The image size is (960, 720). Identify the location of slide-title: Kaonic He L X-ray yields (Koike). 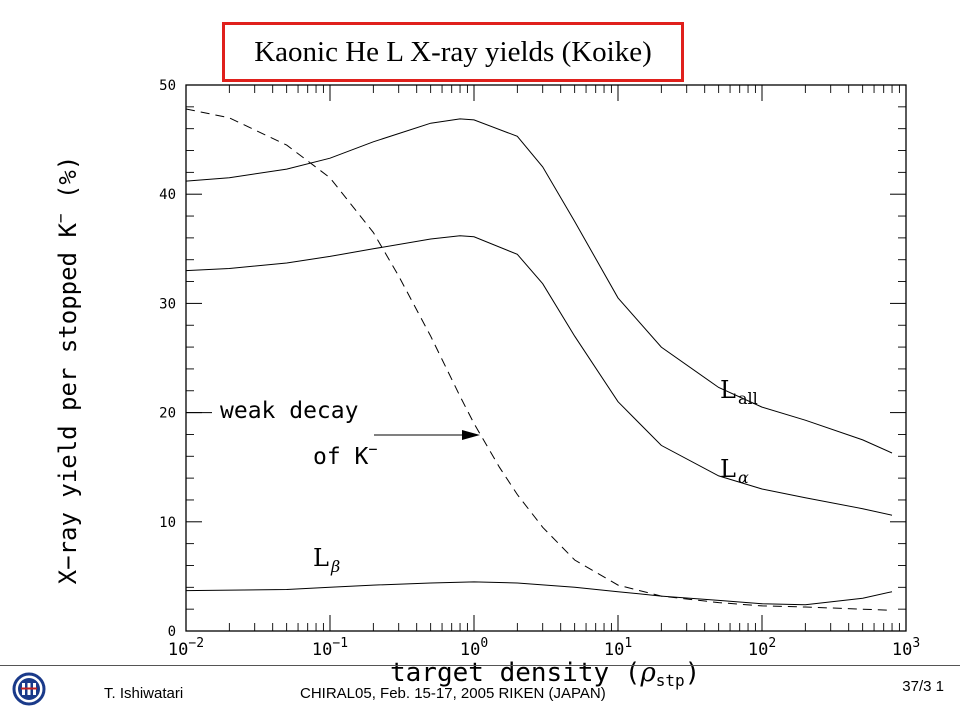
(453, 52).